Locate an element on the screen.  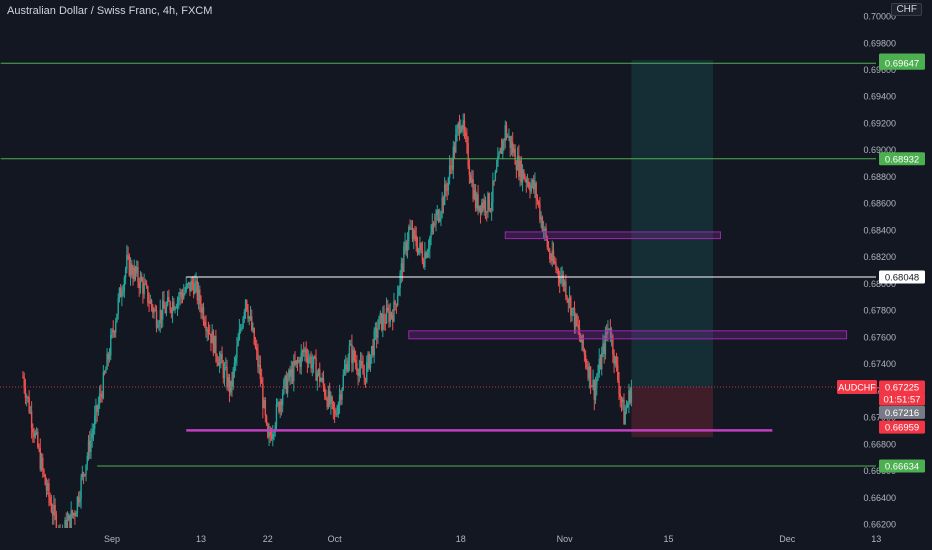
x-tick-label: Nov is located at coordinates (565, 539).